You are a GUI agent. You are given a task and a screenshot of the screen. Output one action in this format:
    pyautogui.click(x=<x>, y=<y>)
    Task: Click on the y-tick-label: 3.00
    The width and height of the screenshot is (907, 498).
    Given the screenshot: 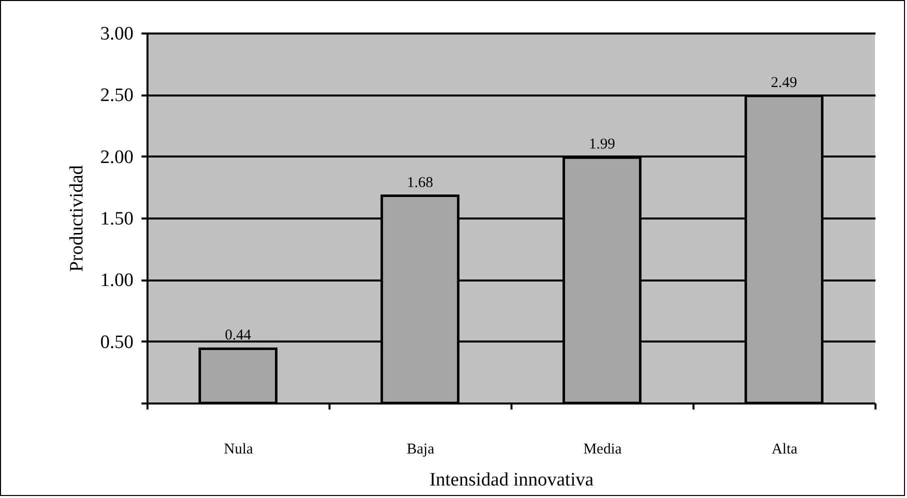 What is the action you would take?
    pyautogui.click(x=117, y=34)
    